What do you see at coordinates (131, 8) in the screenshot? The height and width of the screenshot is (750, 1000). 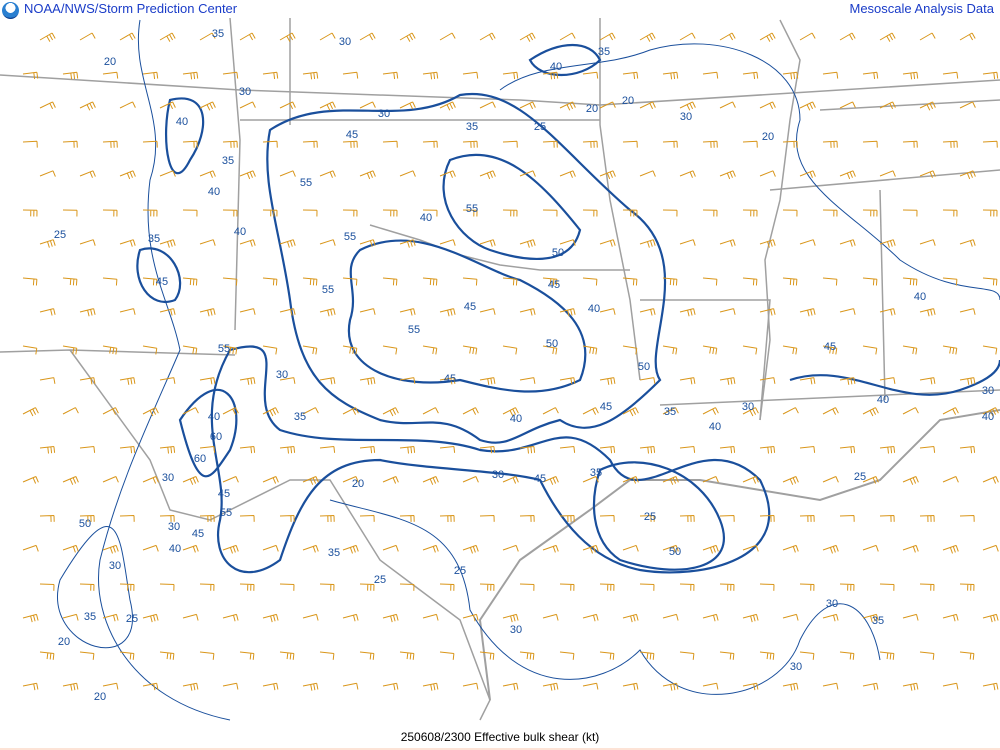 I see `agency-title: NOAA/NWS/Storm Prediction Center` at bounding box center [131, 8].